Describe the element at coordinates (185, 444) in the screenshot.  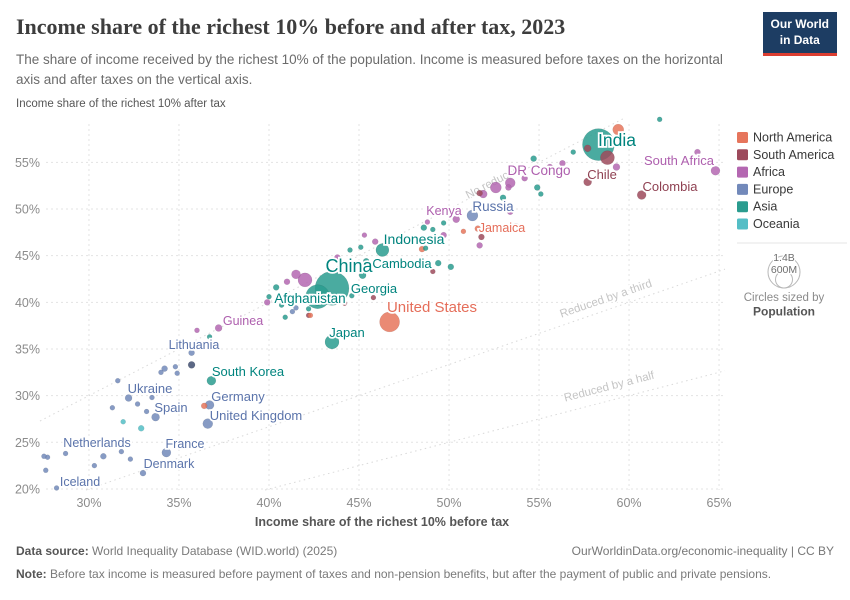
I see `label-france: France` at that location.